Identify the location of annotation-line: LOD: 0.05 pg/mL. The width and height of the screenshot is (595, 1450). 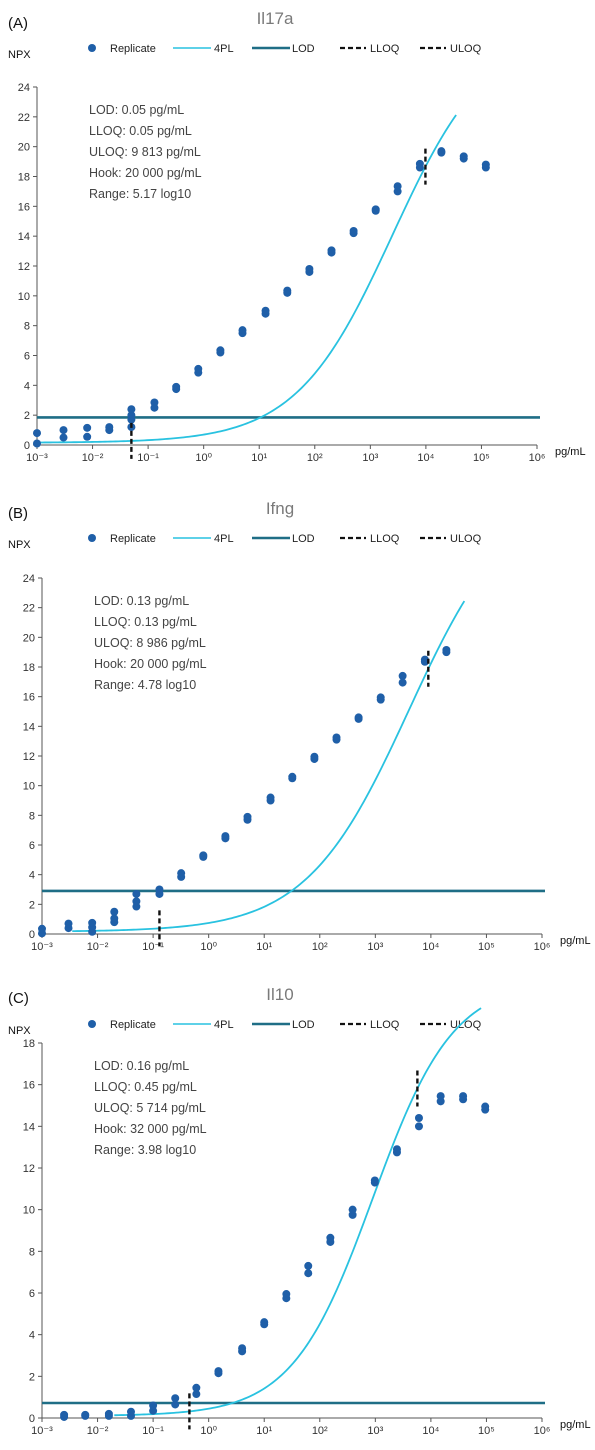
(136, 110).